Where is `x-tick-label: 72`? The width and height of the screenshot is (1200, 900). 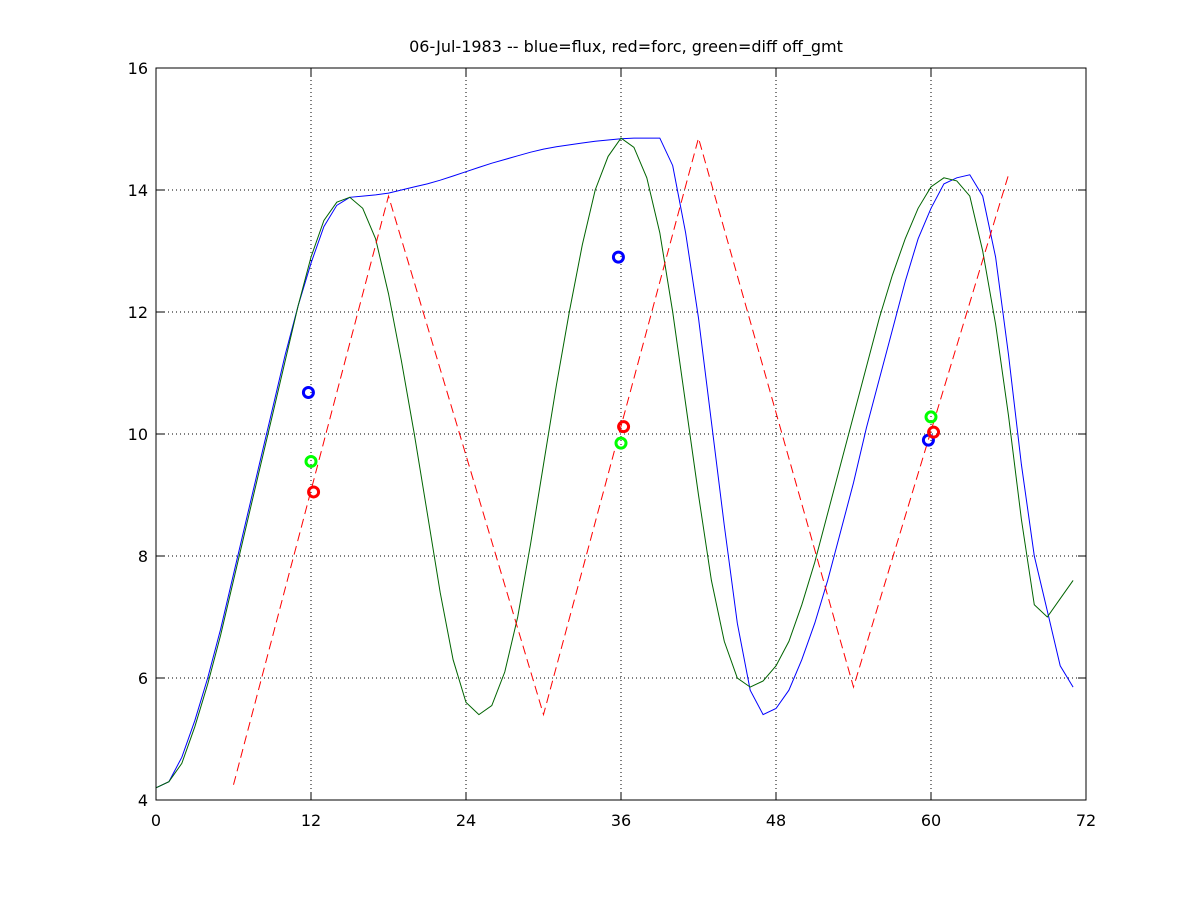
x-tick-label: 72 is located at coordinates (1086, 820).